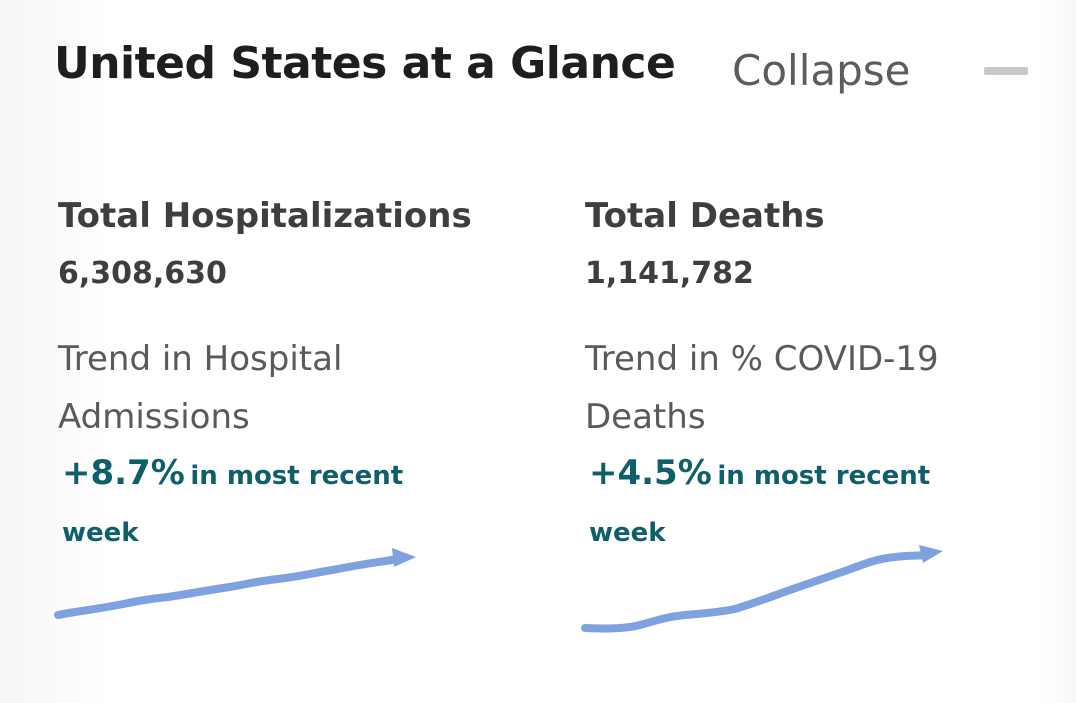  I want to click on metric-value: 1,141,782, so click(669, 273).